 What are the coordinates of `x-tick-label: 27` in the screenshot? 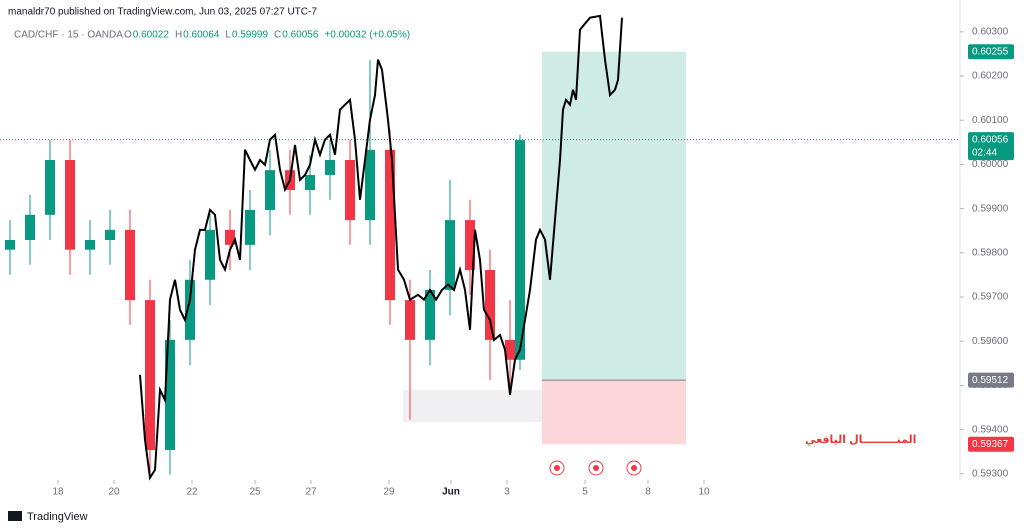 It's located at (311, 492).